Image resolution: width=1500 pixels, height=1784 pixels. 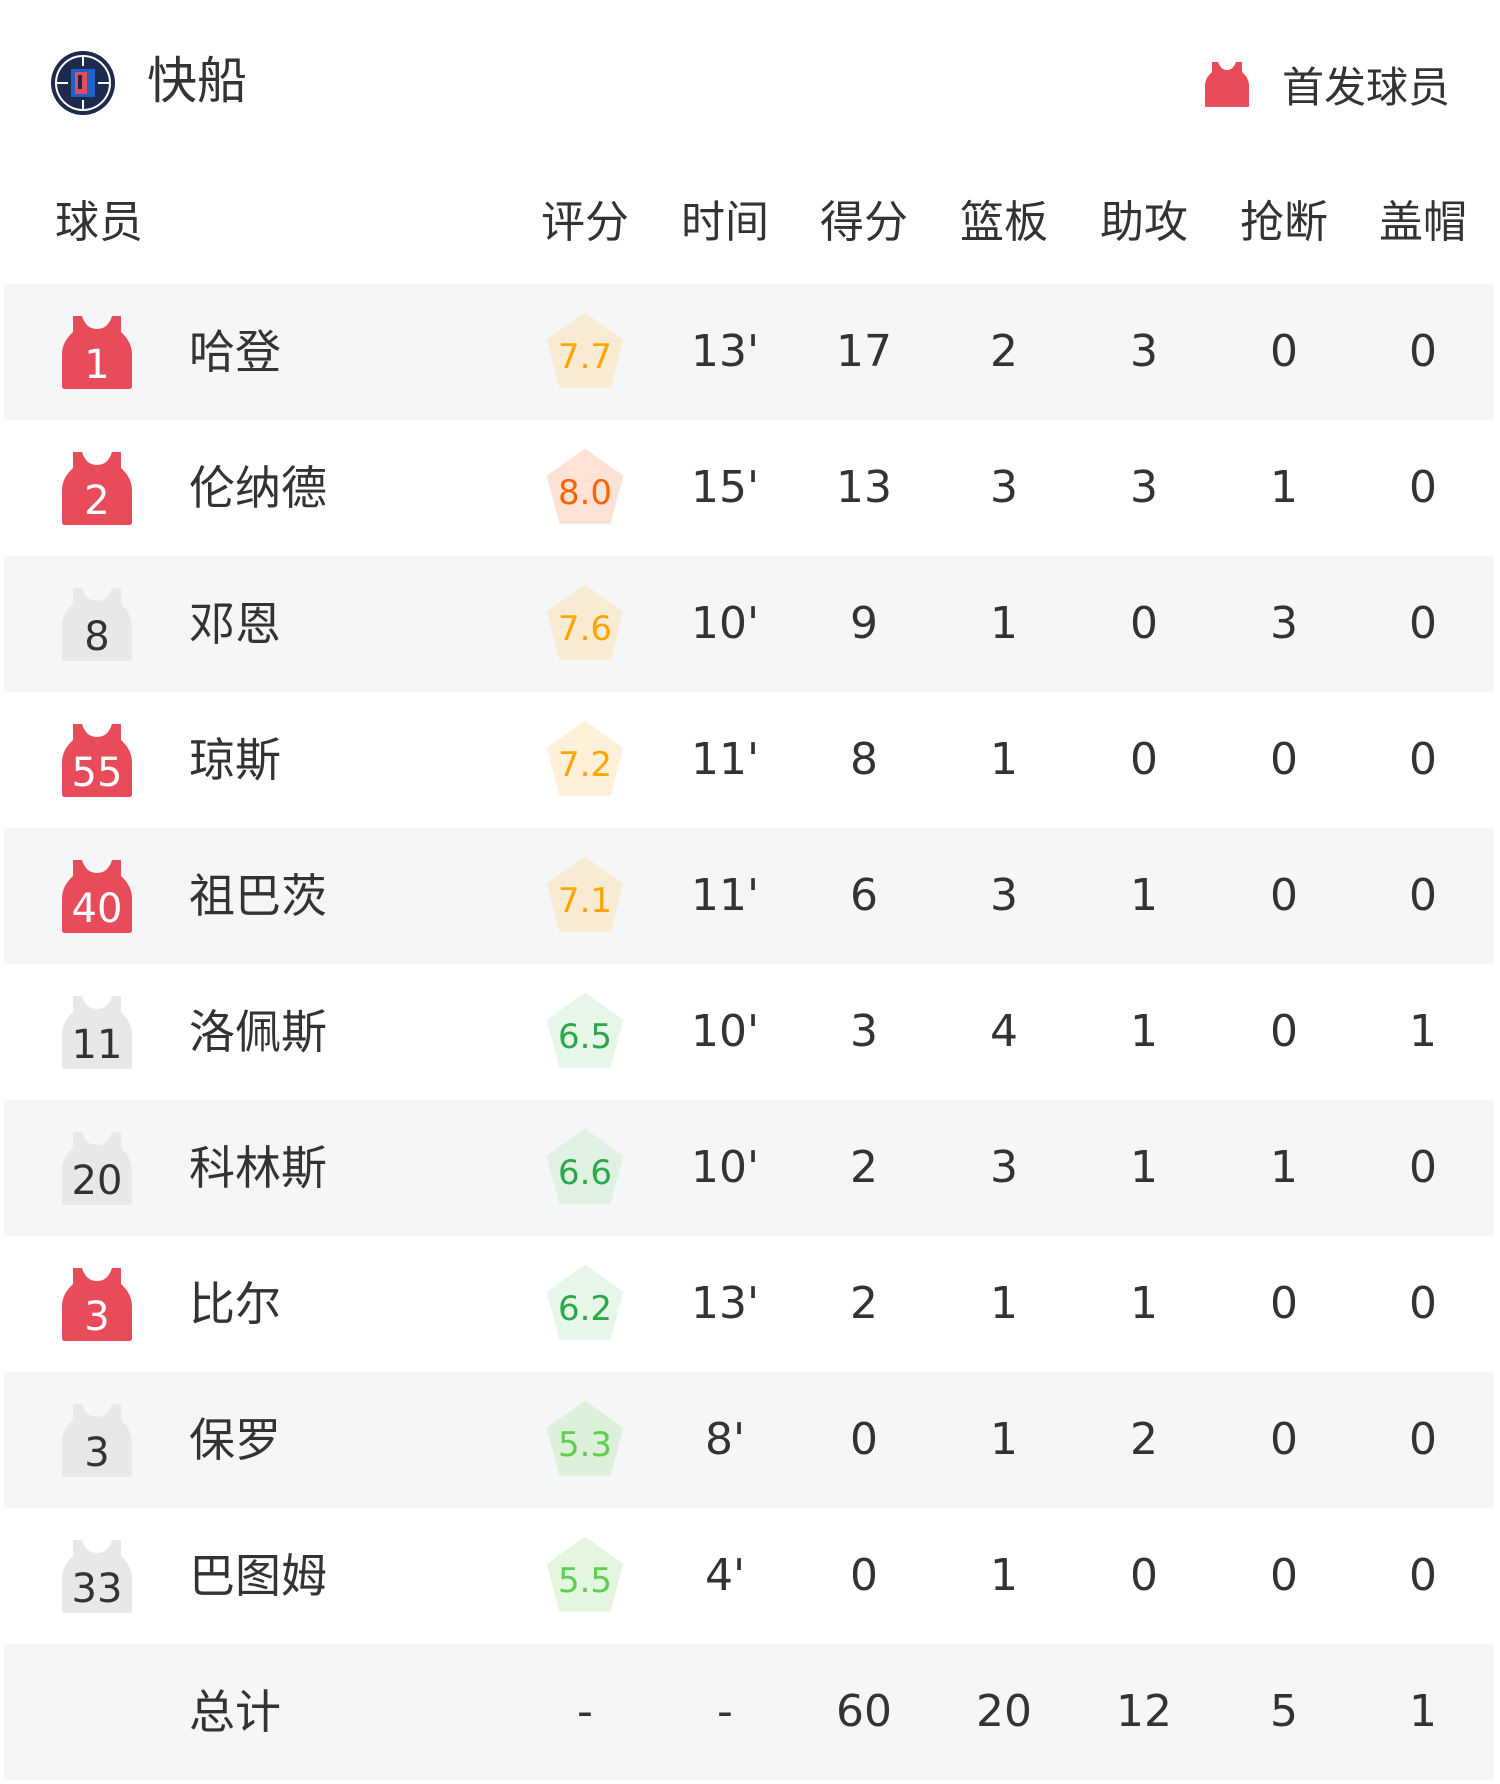 What do you see at coordinates (1004, 351) in the screenshot?
I see `rebounds-cell: 2` at bounding box center [1004, 351].